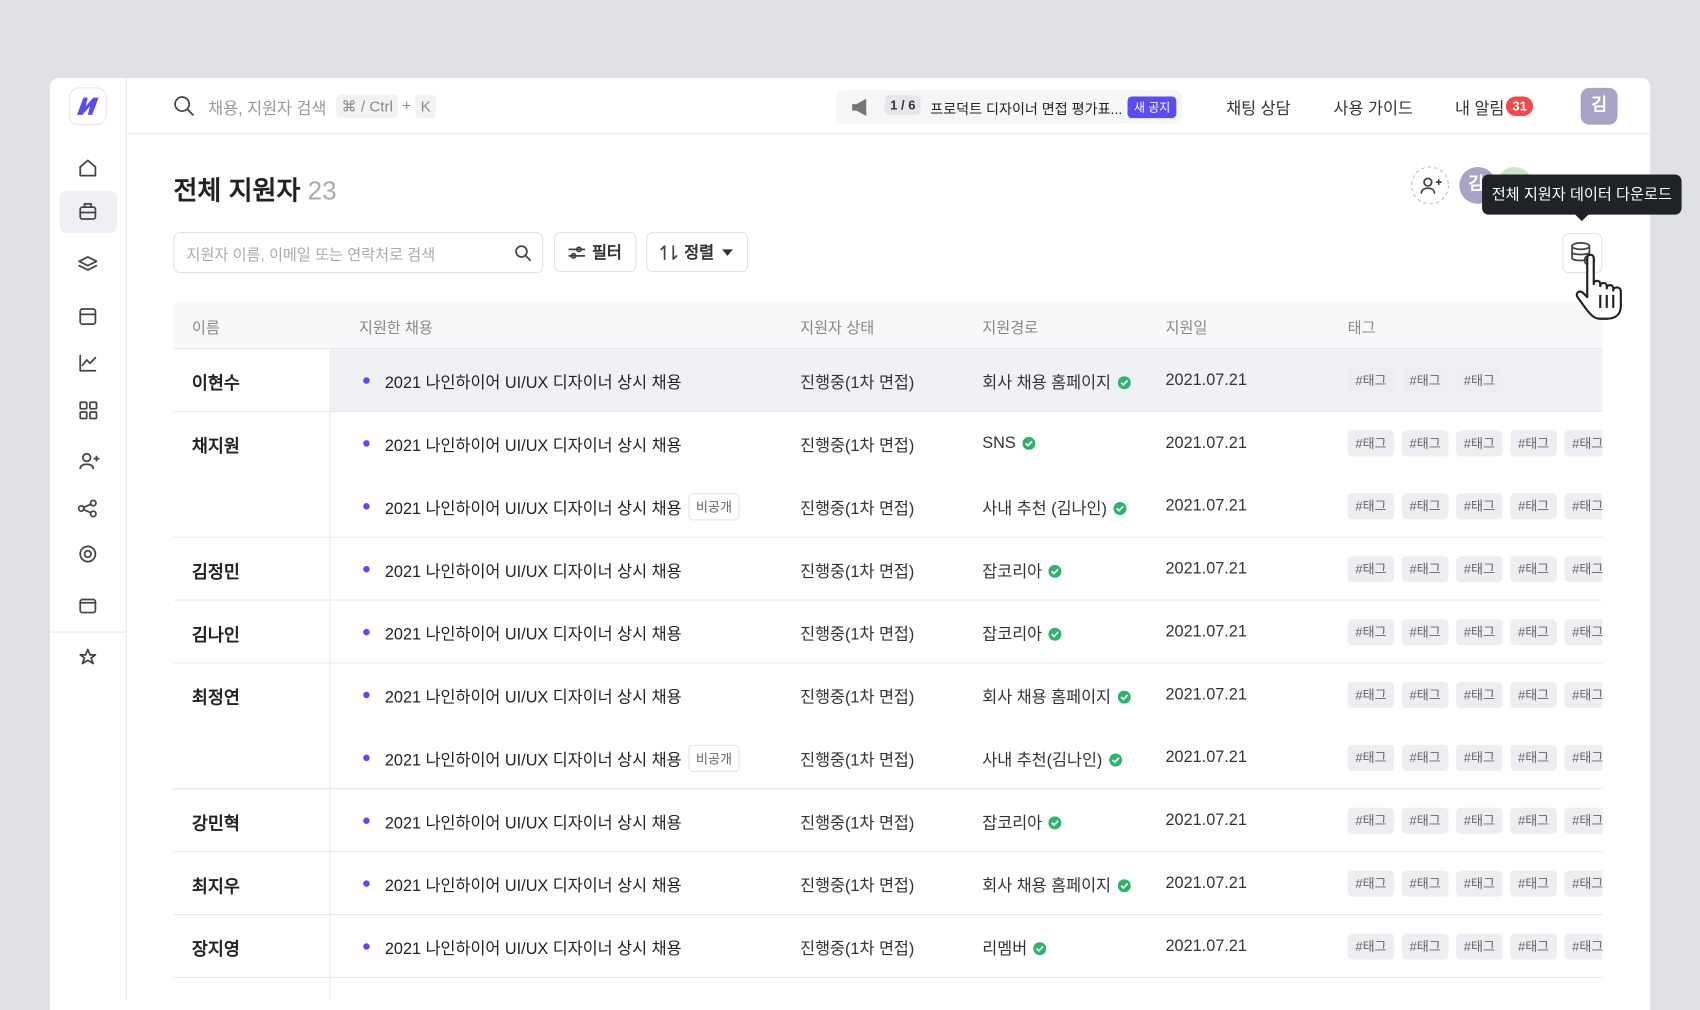 The width and height of the screenshot is (1700, 1010). I want to click on source: 사내 추천 (김나인), so click(1054, 508).